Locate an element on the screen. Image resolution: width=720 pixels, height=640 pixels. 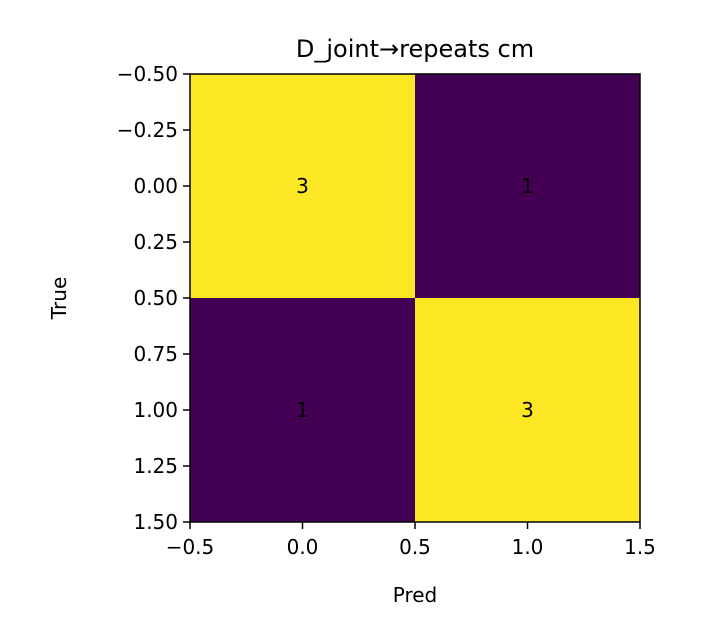
y-axis-ticks: −0.50 −0.25 0.00 0.25 0.50 0.75 1.00 1.25 1.50 is located at coordinates (153, 298).